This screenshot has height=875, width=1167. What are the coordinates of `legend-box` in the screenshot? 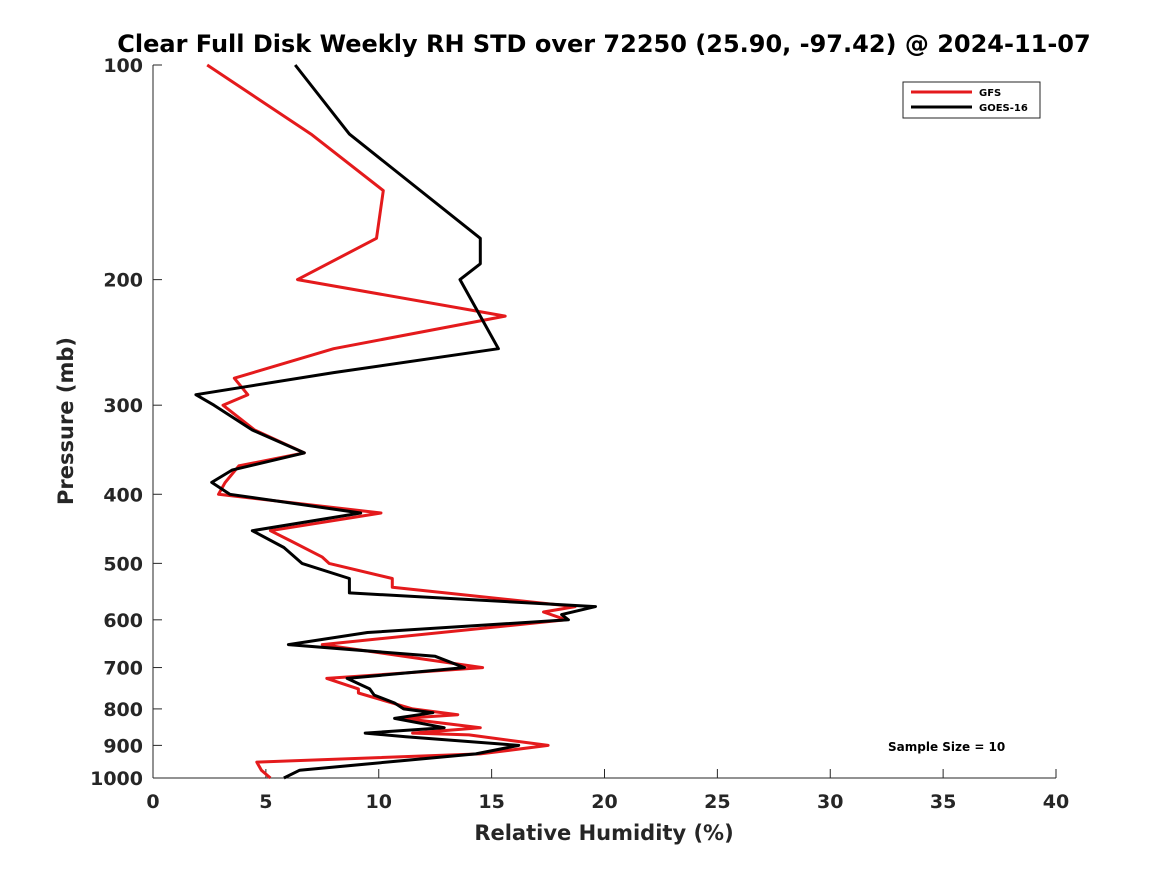 It's located at (971, 100).